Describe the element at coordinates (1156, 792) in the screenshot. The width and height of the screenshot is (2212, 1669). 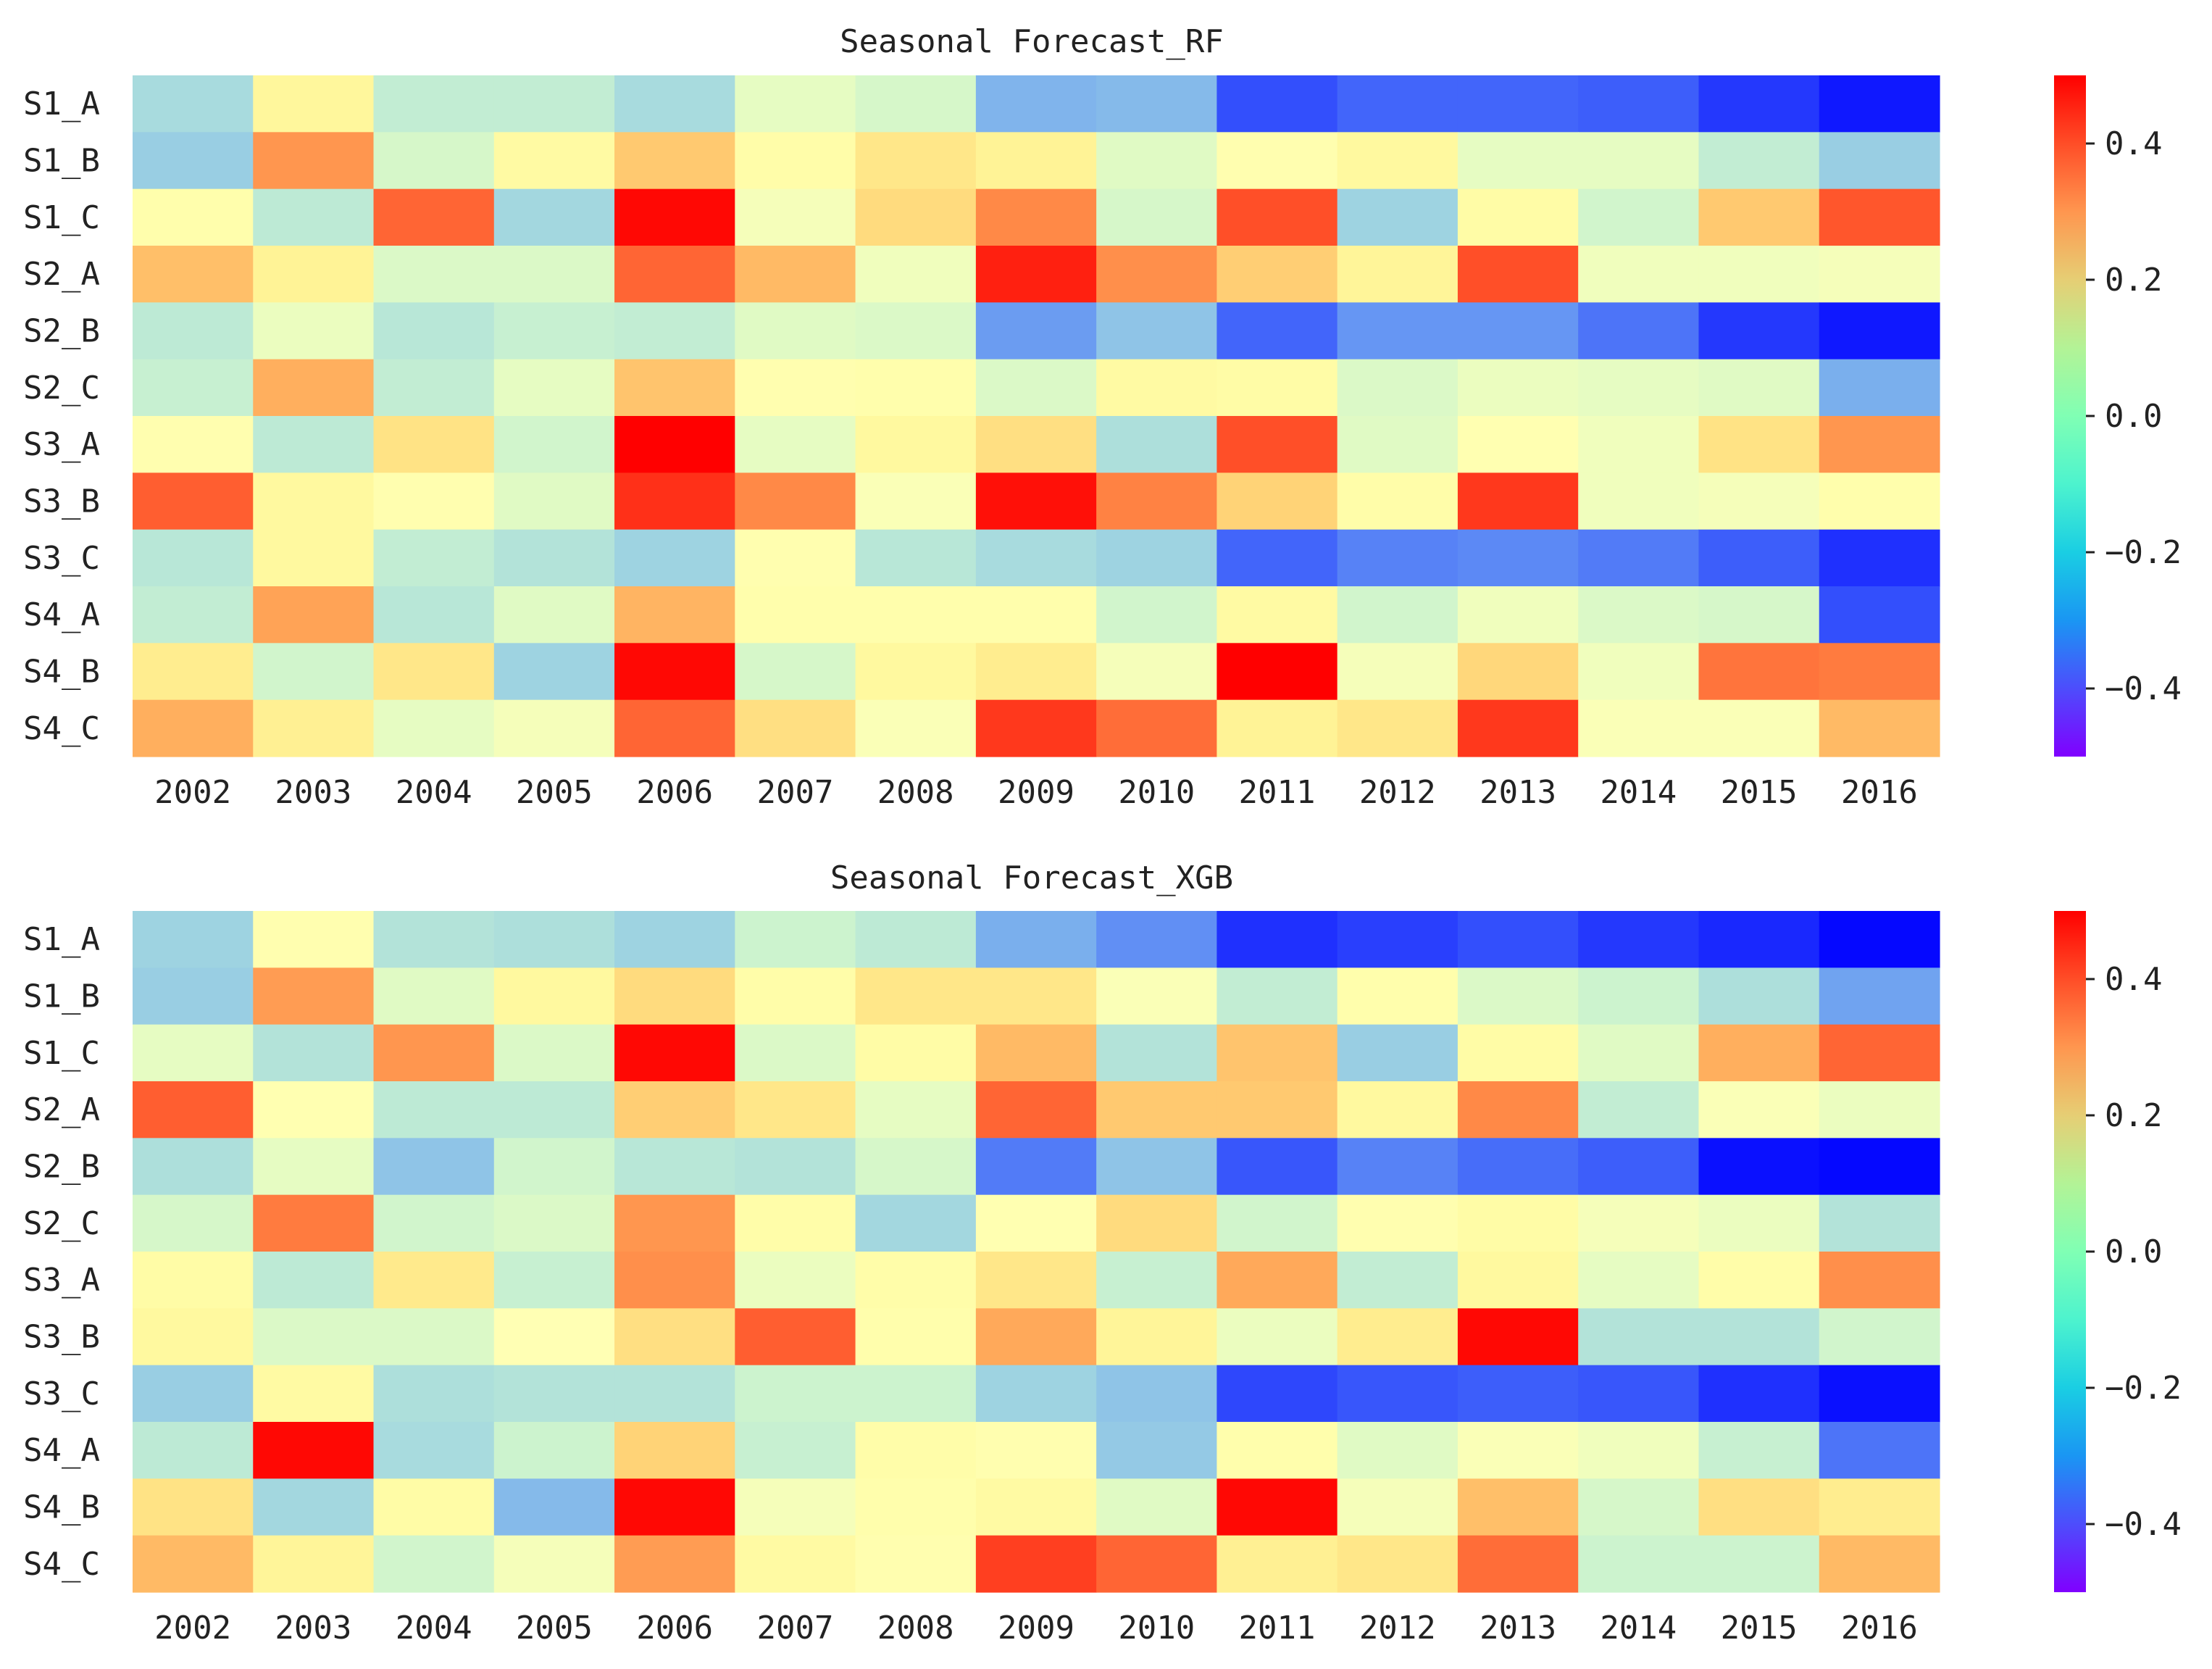
I see `x-tick-label: 2010` at that location.